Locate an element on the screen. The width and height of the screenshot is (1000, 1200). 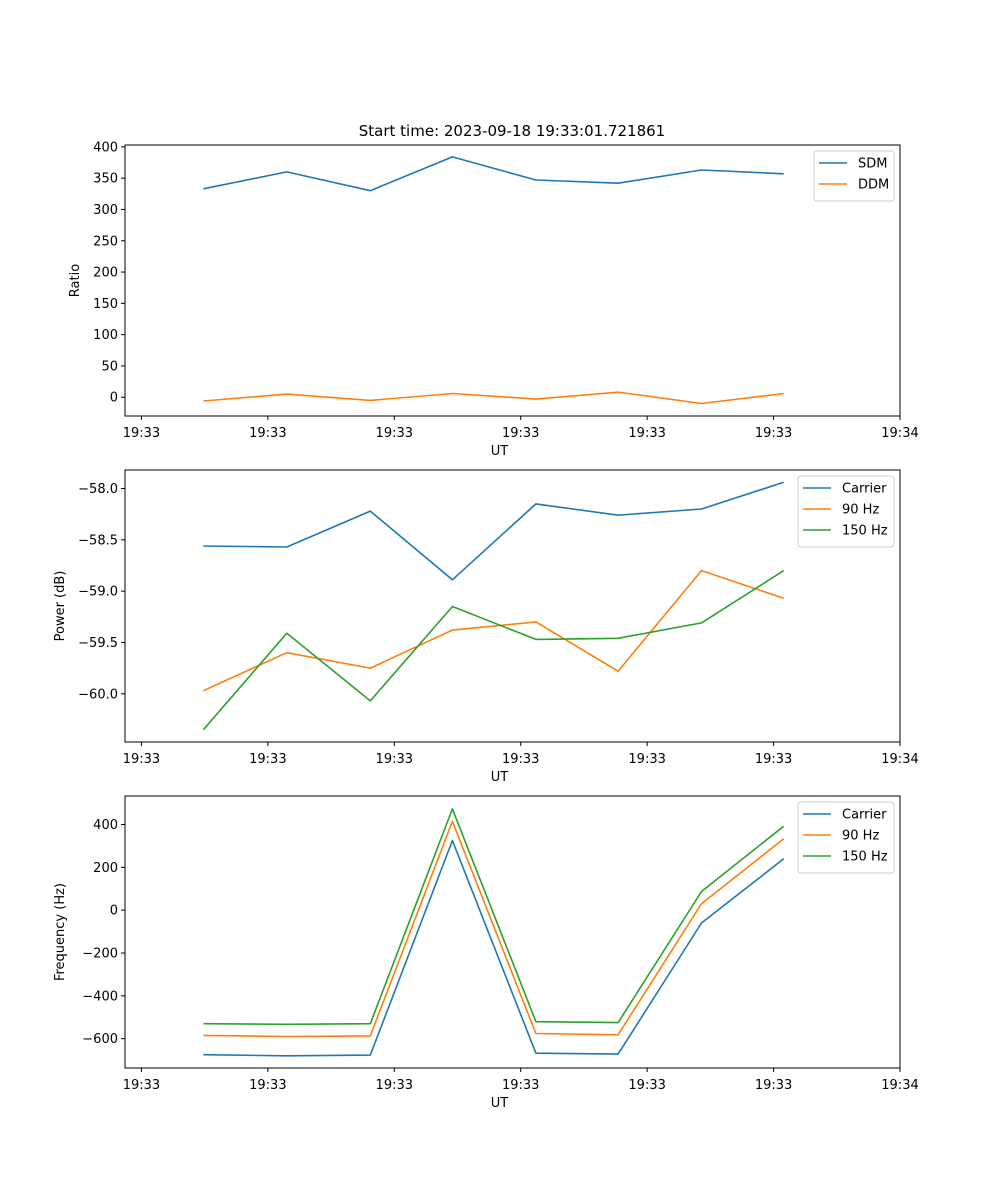
legend: SDM DDM is located at coordinates (854, 176).